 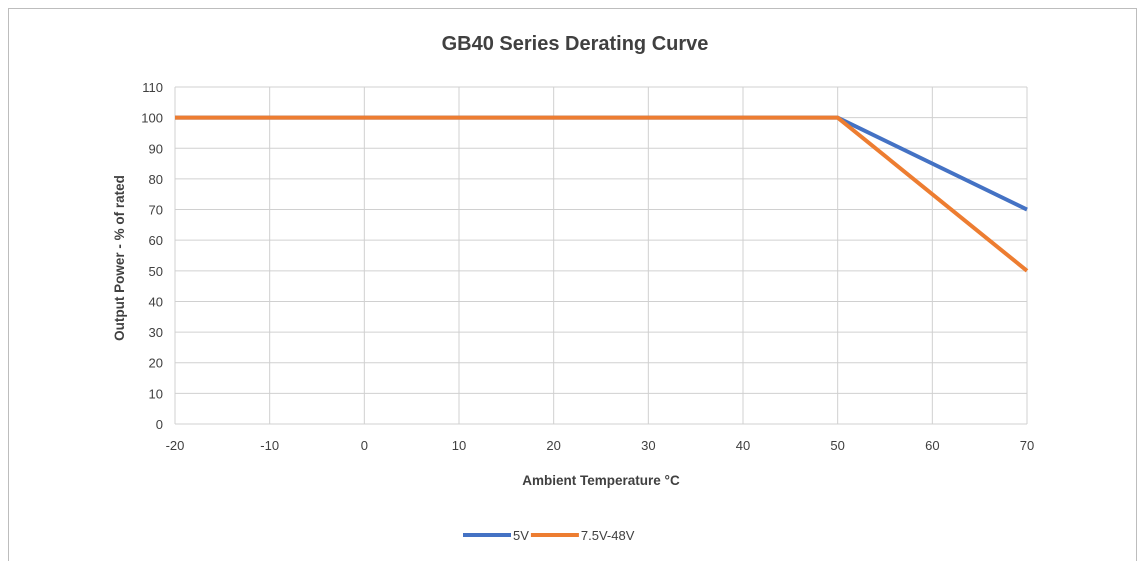 What do you see at coordinates (600, 445) in the screenshot?
I see `x-tick-labels: -20 -10 0 10 20 30 40 50 60 70` at bounding box center [600, 445].